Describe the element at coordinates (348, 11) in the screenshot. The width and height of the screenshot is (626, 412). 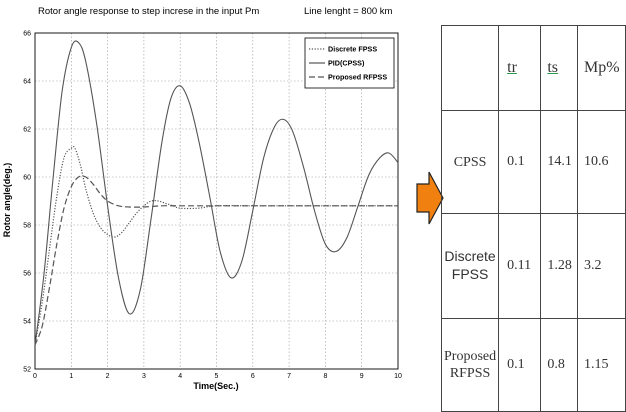
I see `chart-note: Line lenght = 800 km` at that location.